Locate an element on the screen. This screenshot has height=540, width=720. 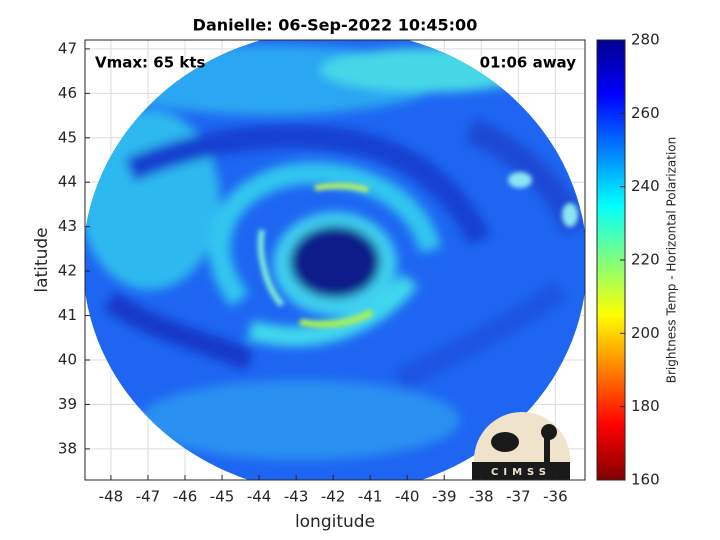
colorbar-tick-label: 260 is located at coordinates (645, 113).